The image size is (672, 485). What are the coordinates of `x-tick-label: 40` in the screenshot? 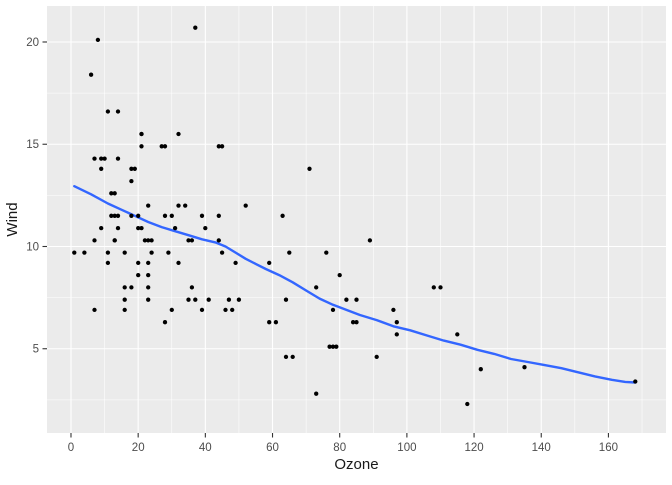 It's located at (205, 448).